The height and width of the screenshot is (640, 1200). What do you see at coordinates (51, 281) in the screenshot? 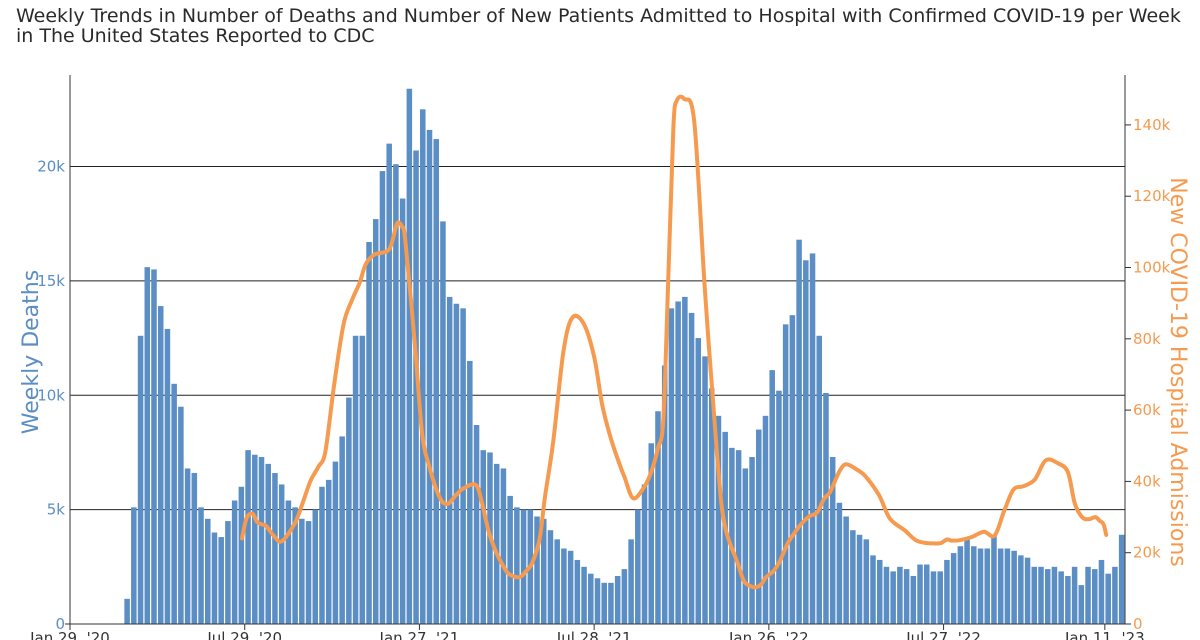
I see `y-left-tick-label: 15k` at bounding box center [51, 281].